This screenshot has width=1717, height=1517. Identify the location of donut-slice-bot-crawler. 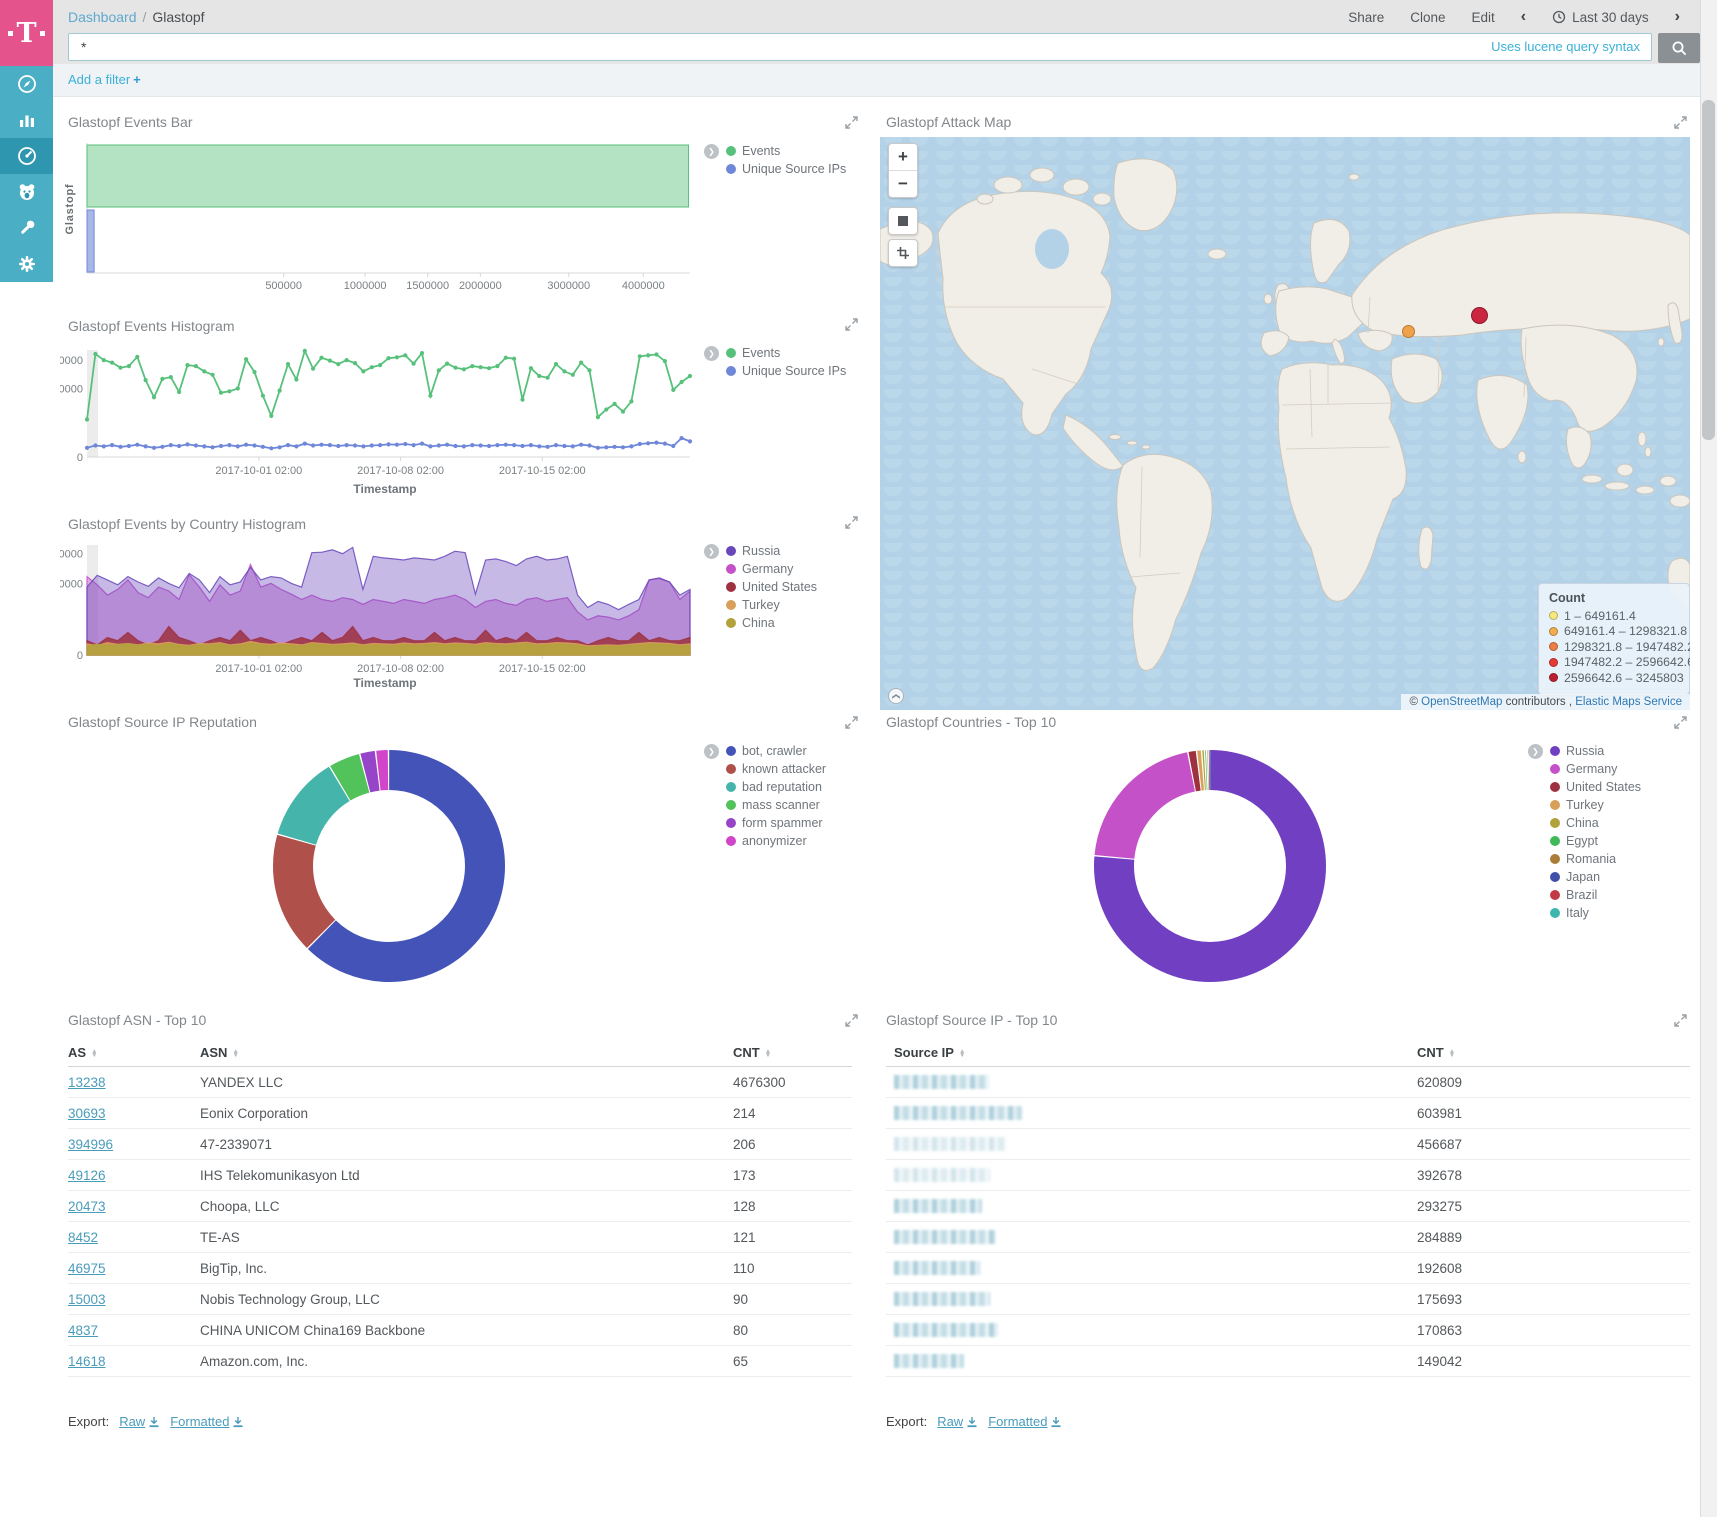
(389, 866).